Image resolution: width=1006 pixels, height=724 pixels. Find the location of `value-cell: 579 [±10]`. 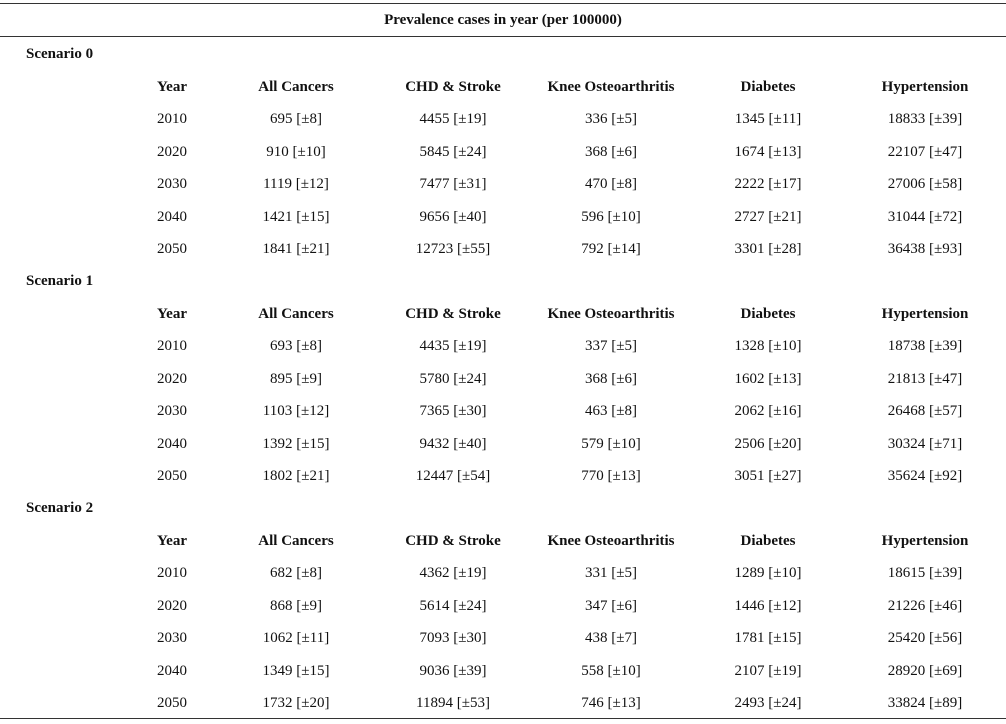

value-cell: 579 [±10] is located at coordinates (611, 443).